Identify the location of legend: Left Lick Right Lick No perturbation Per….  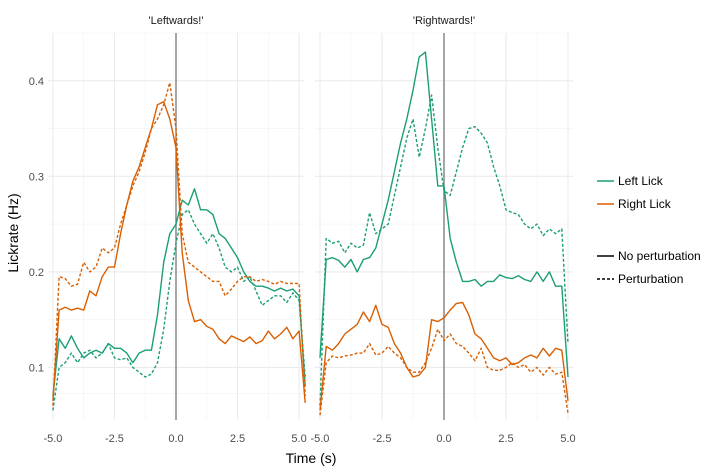
(649, 230).